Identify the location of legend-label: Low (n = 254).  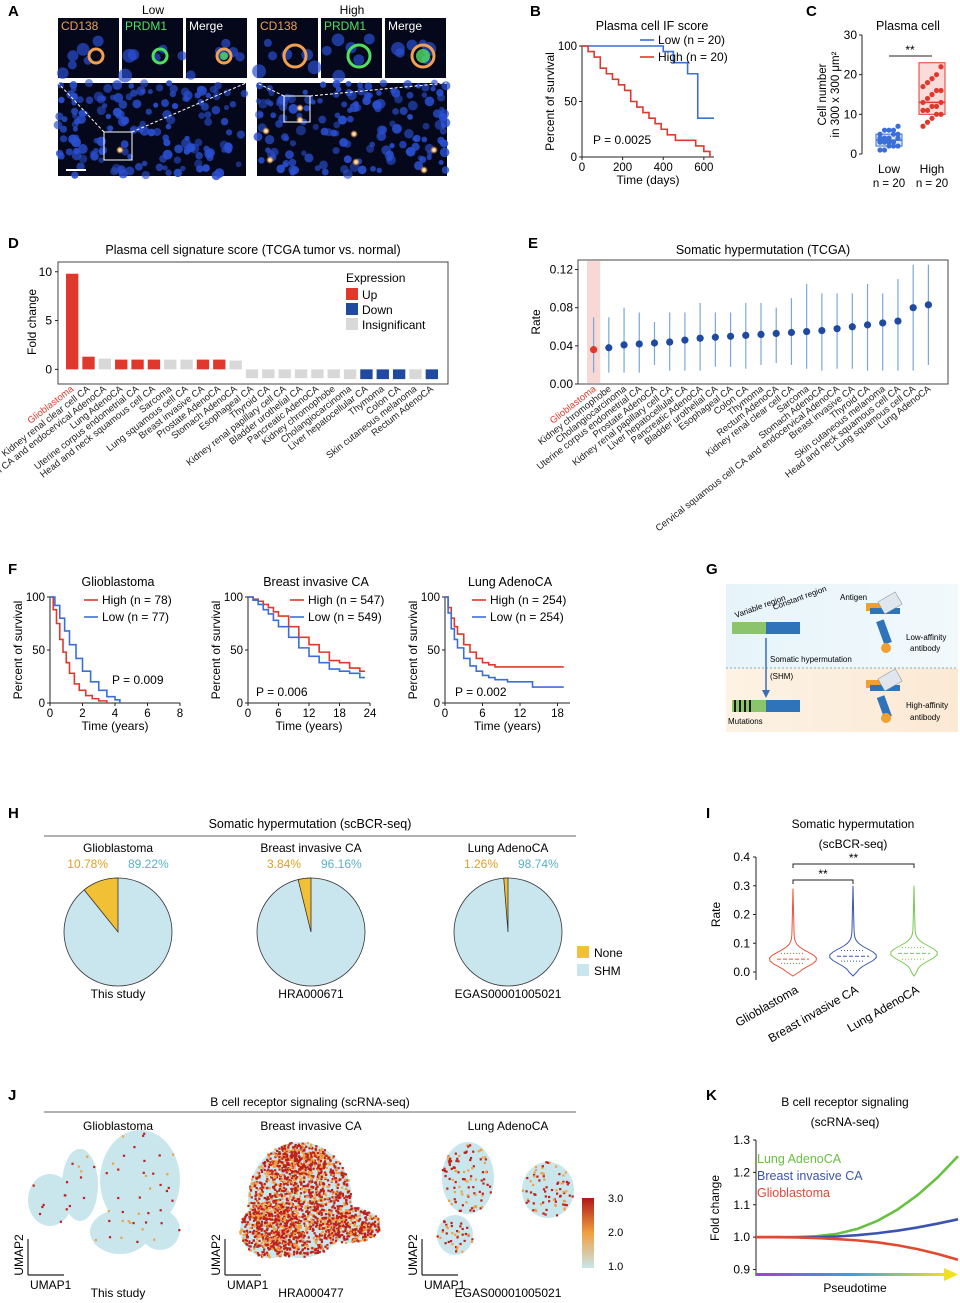
(527, 617).